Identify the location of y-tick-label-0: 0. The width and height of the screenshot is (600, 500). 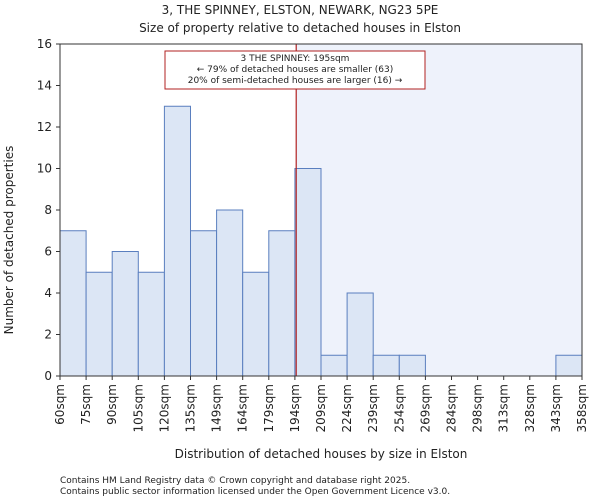
(48, 376).